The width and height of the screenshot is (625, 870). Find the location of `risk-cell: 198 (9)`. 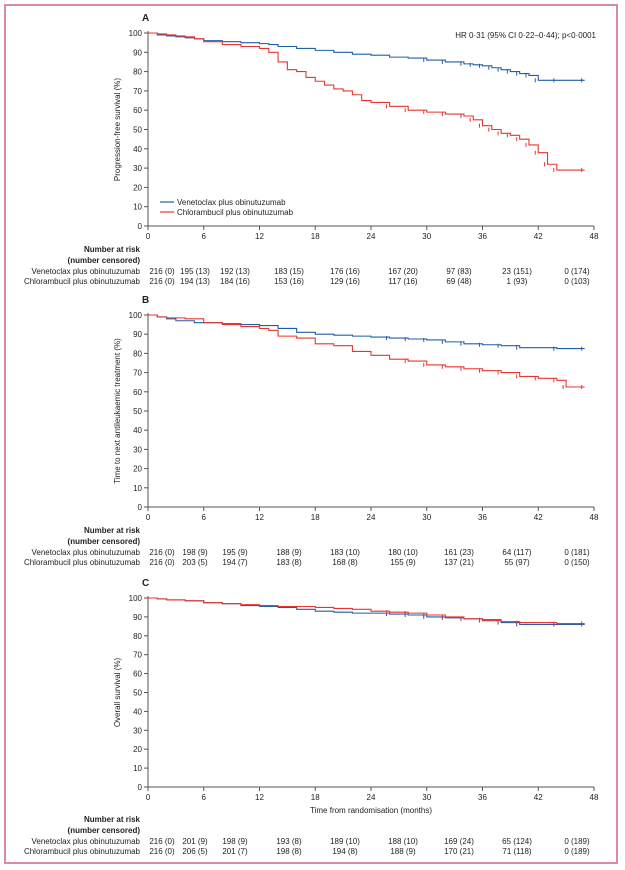

risk-cell: 198 (9) is located at coordinates (195, 552).